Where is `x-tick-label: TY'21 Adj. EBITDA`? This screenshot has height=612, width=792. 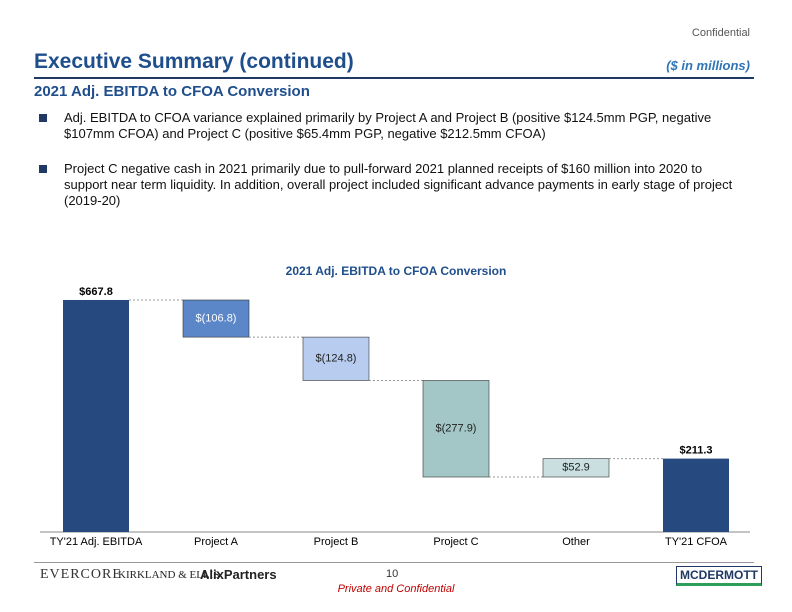 x-tick-label: TY'21 Adj. EBITDA is located at coordinates (96, 542).